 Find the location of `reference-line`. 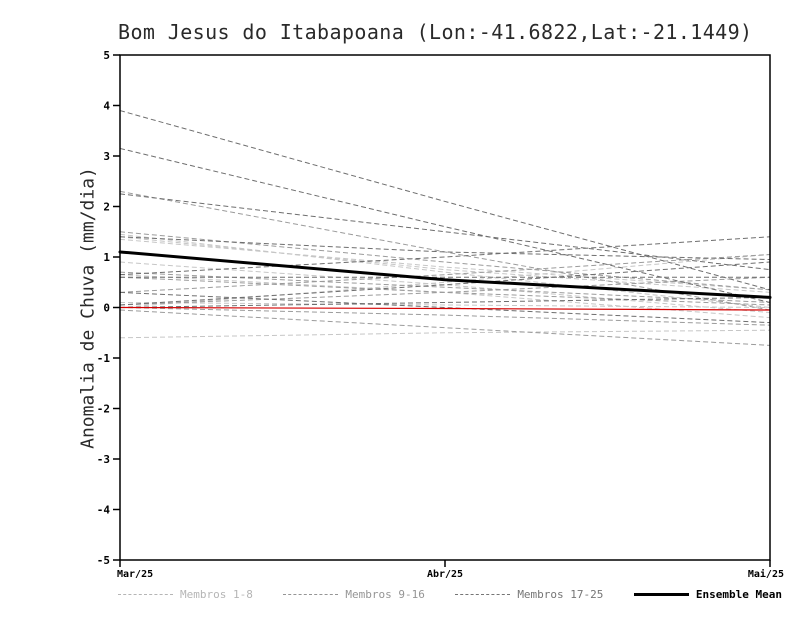

reference-line is located at coordinates (445, 308).